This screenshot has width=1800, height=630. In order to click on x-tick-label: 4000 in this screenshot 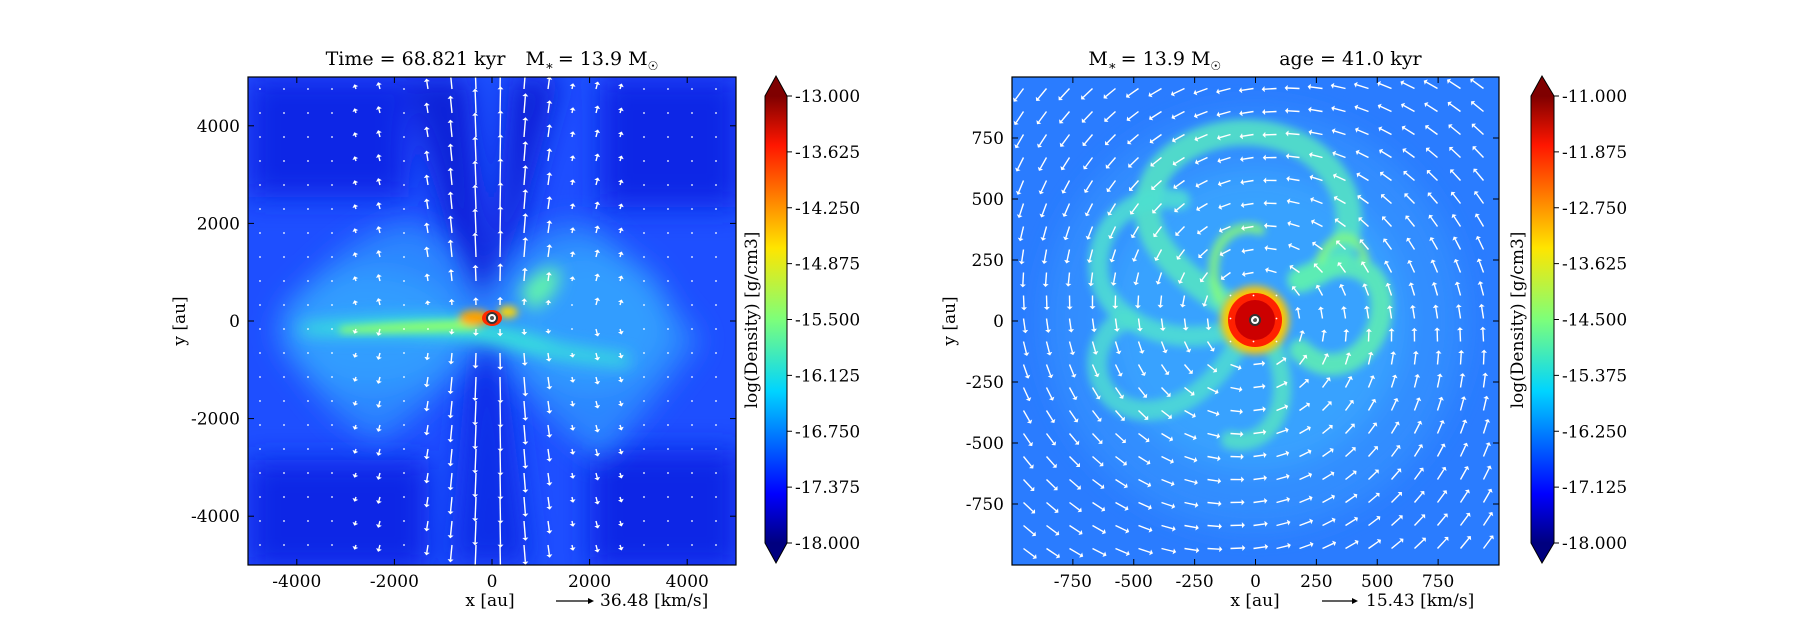, I will do `click(687, 582)`.